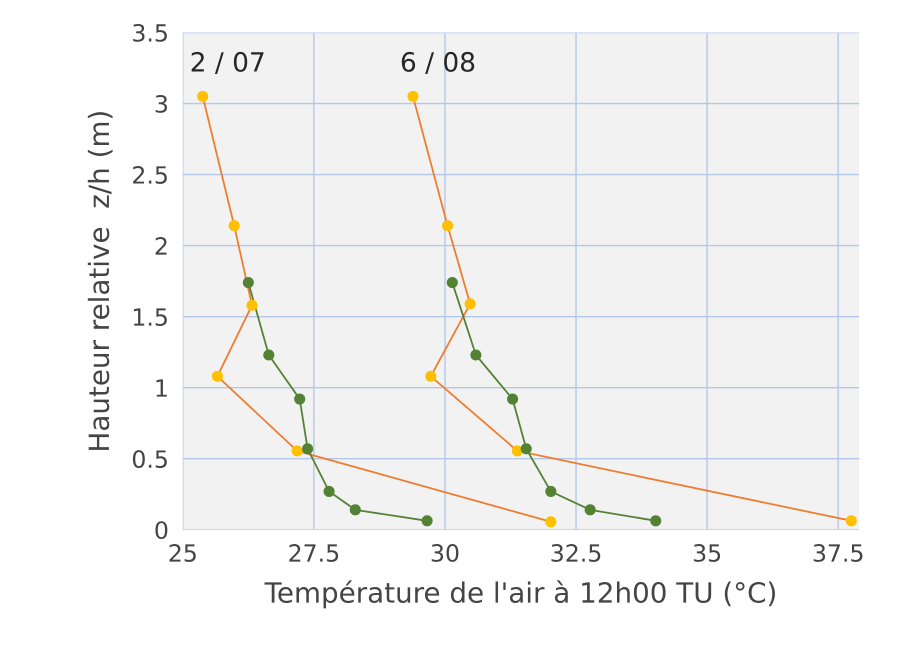  I want to click on annotation: 6 / 08, so click(438, 63).